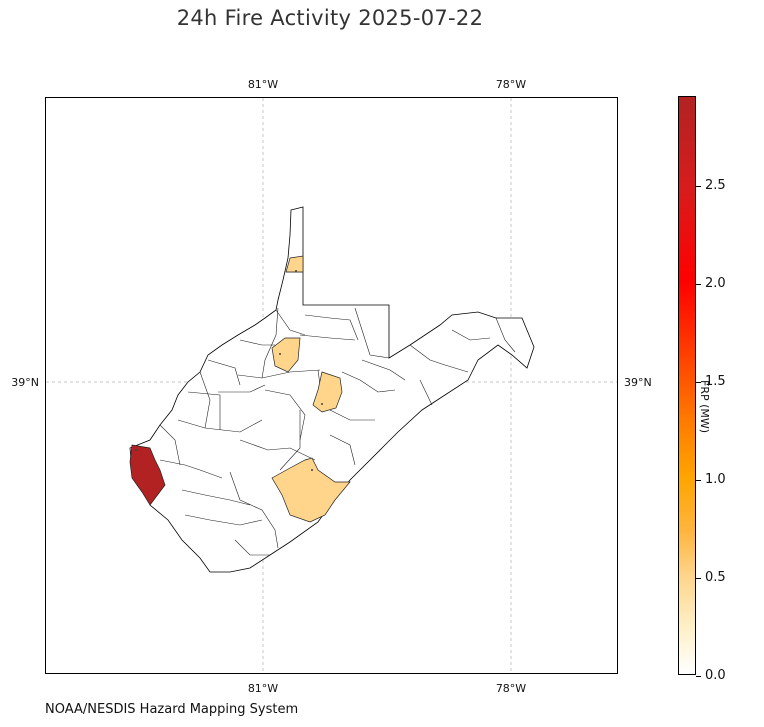  I want to click on lon-tick-bottom-78w: 78°W, so click(511, 688).